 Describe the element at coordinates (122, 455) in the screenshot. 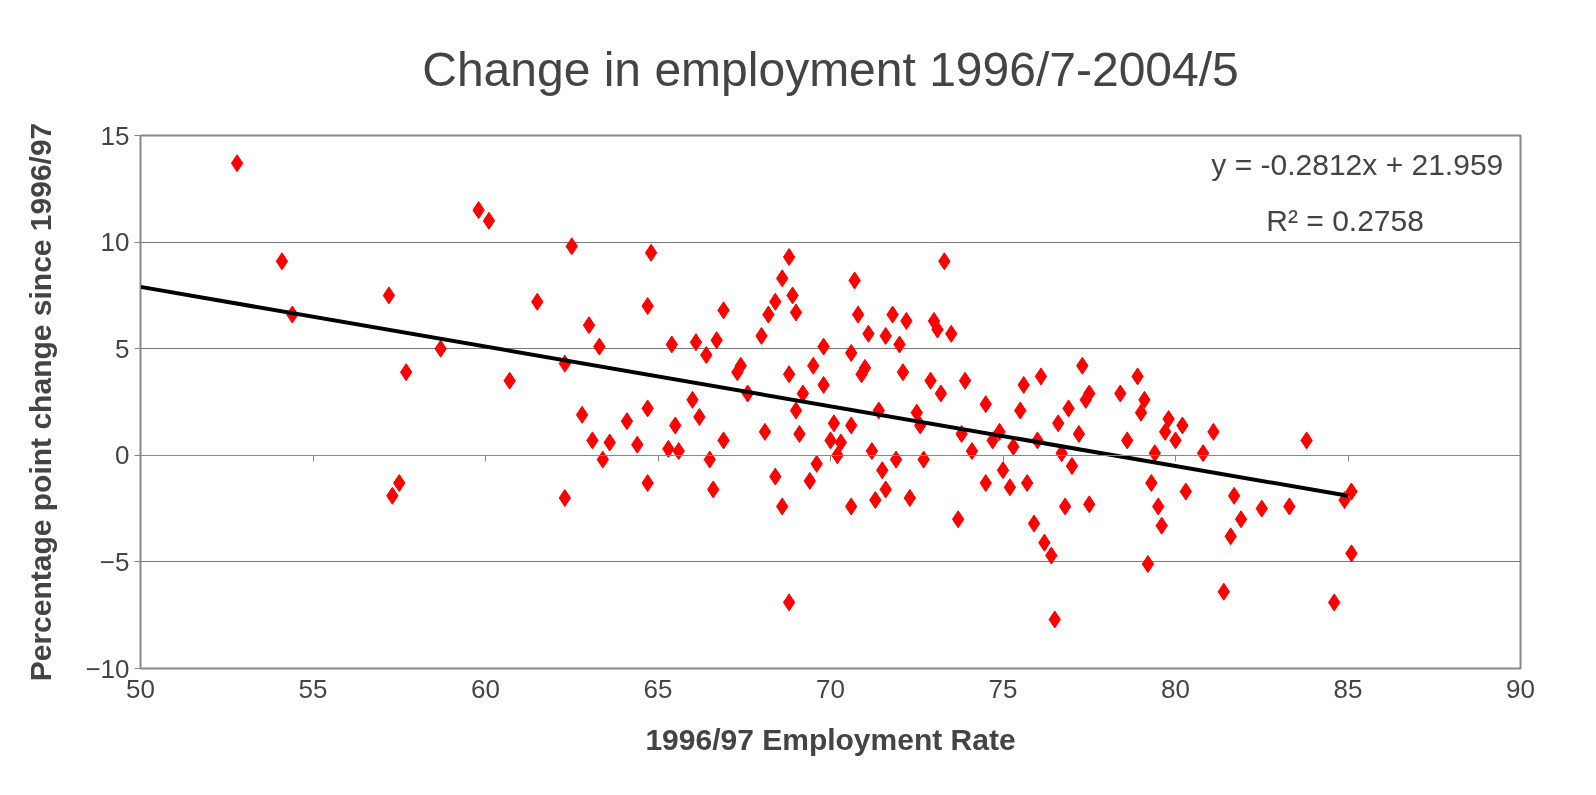

I see `y-tick-label: 0` at that location.